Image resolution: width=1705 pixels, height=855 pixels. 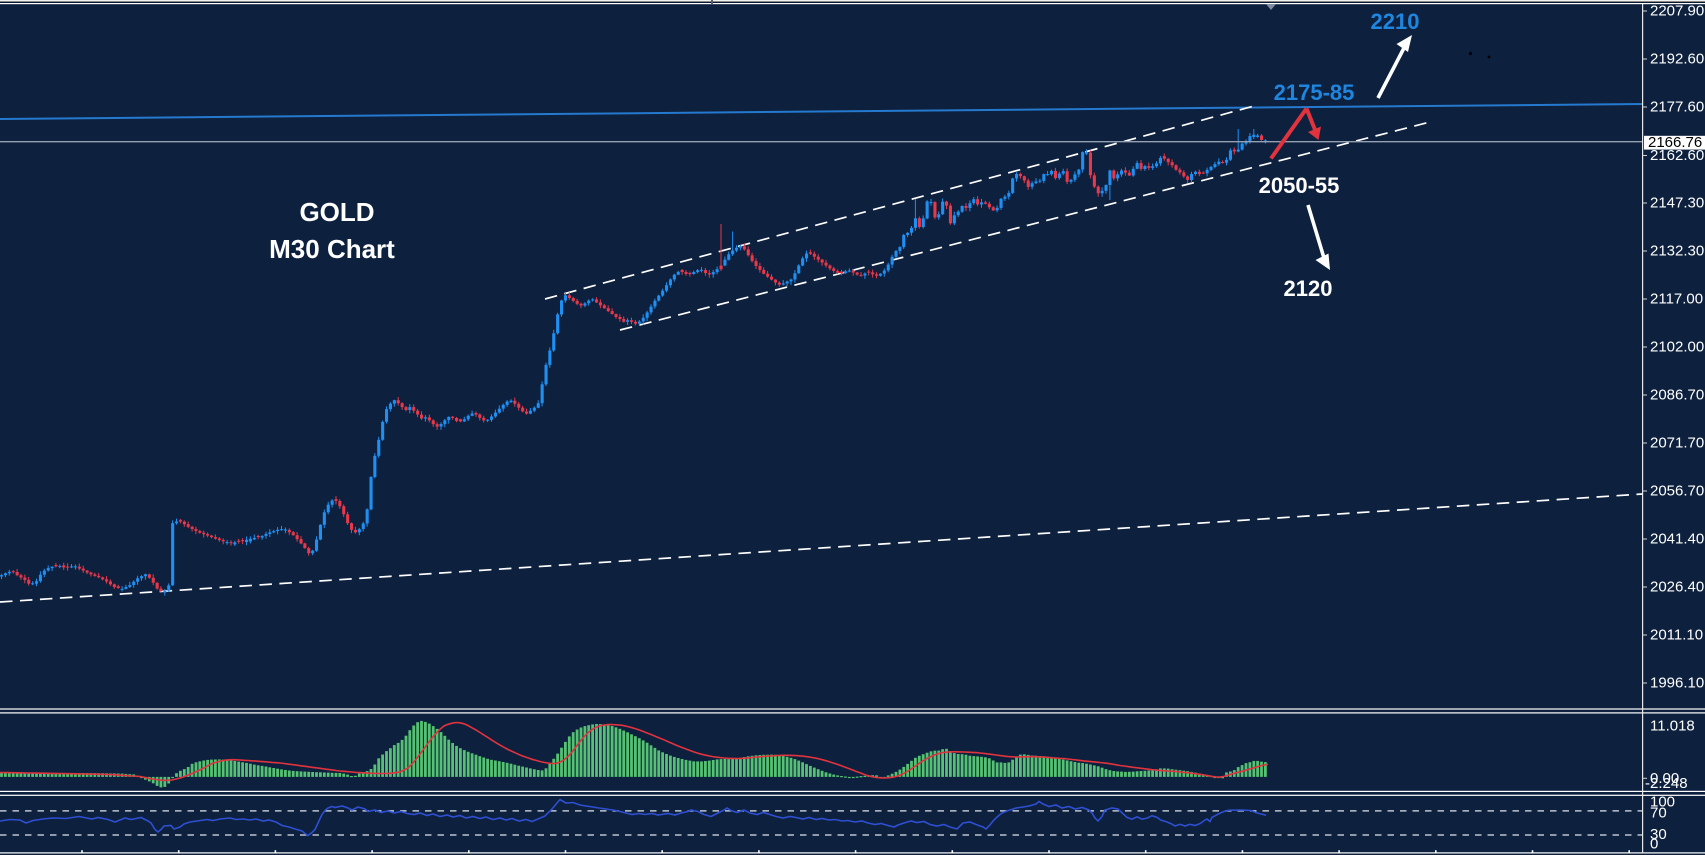 What do you see at coordinates (1677, 443) in the screenshot?
I see `svg-text: 2071.70` at bounding box center [1677, 443].